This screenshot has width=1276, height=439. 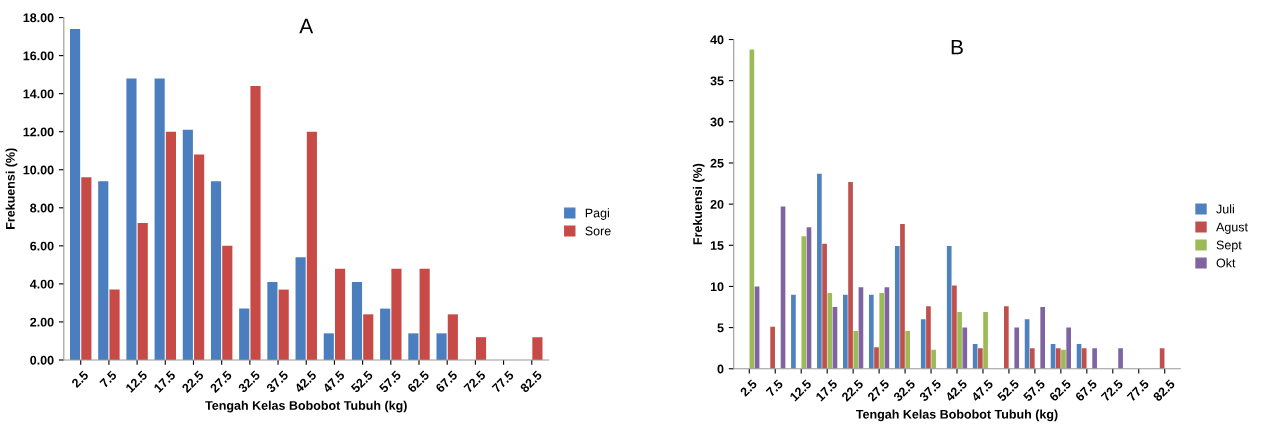 What do you see at coordinates (1225, 209) in the screenshot?
I see `legend-label: Juli` at bounding box center [1225, 209].